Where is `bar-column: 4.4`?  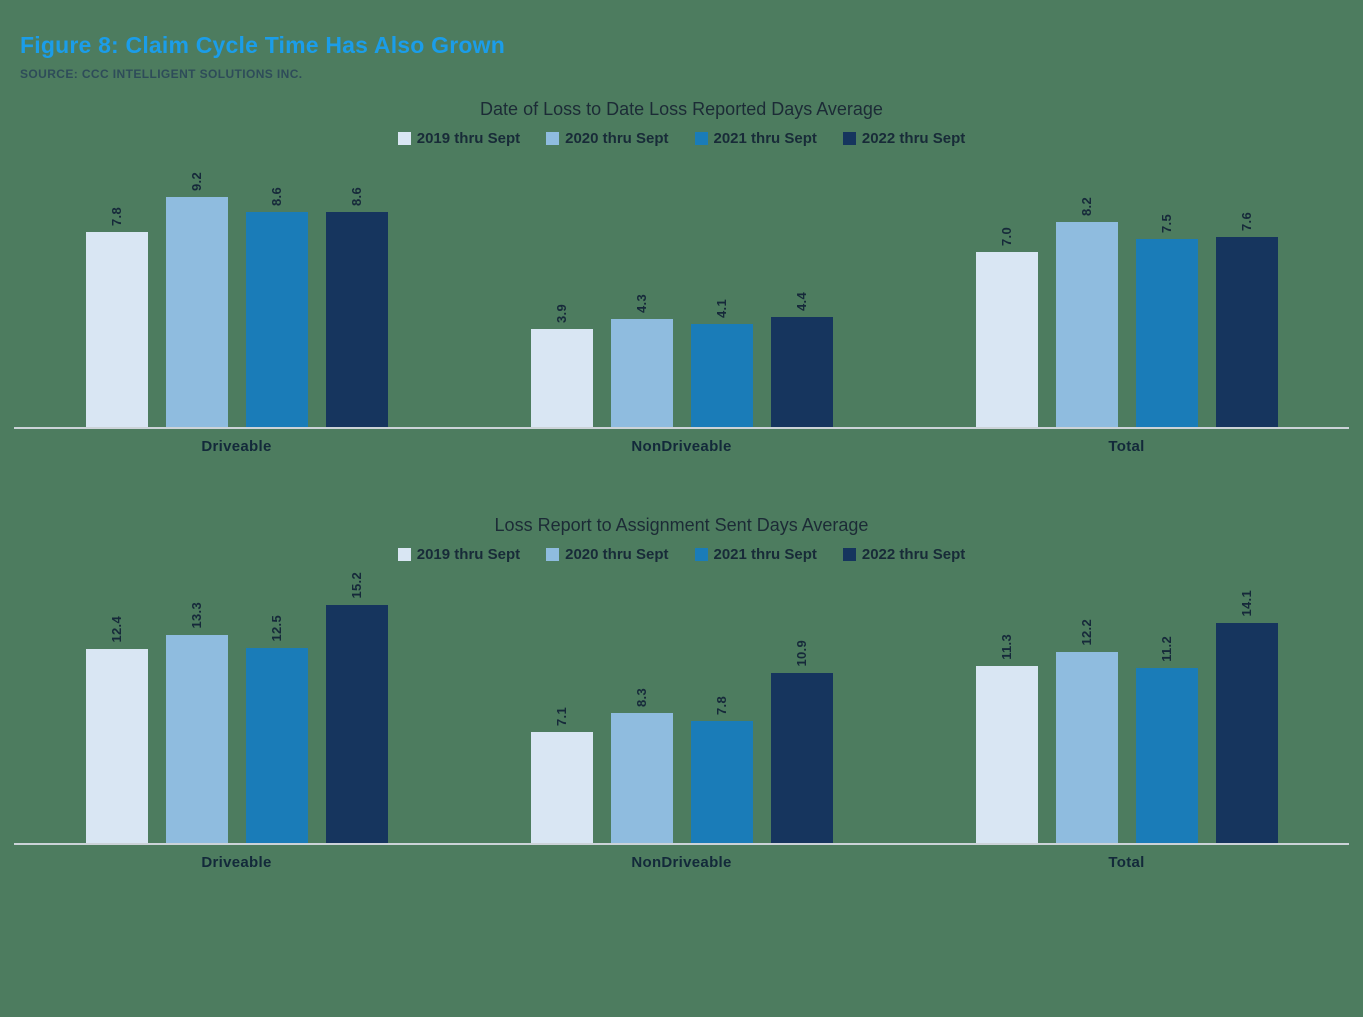 bar-column: 4.4 is located at coordinates (801, 359).